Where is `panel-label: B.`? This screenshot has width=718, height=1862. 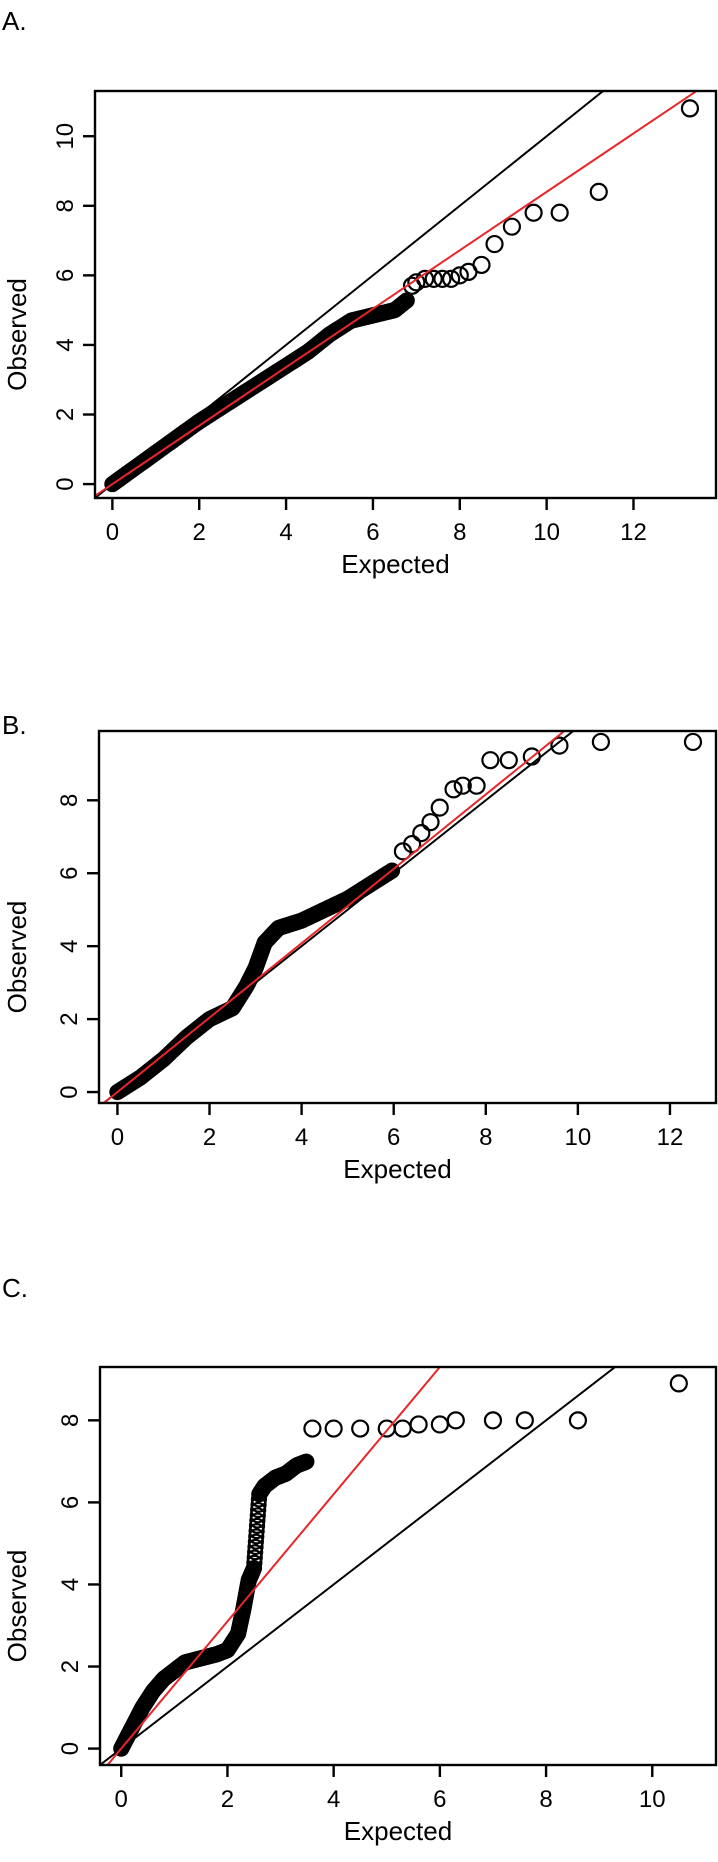 panel-label: B. is located at coordinates (14, 725).